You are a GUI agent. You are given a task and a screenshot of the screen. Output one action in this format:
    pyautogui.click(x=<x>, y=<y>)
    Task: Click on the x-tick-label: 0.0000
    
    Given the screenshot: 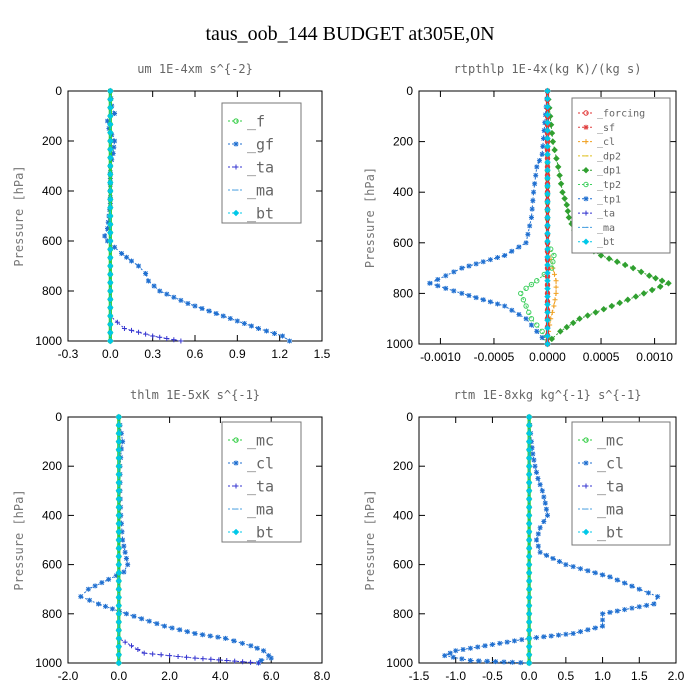 What is the action you would take?
    pyautogui.click(x=547, y=357)
    